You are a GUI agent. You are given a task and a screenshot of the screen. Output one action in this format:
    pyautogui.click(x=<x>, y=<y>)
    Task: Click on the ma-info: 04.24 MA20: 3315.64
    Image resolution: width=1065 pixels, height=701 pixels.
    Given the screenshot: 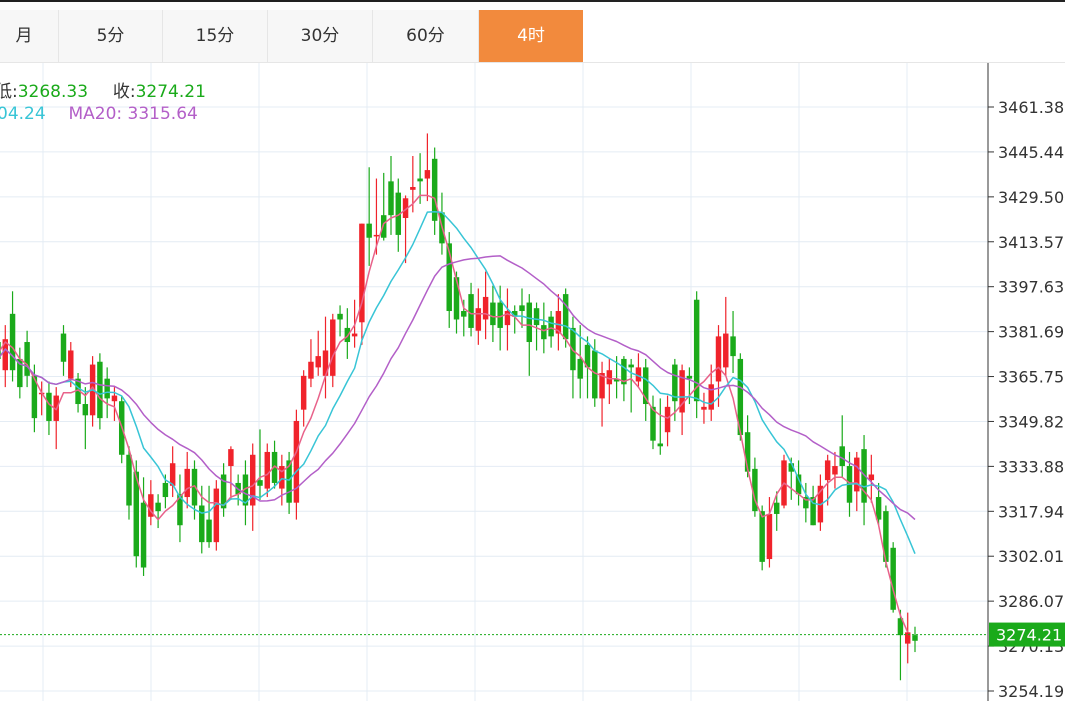 What is the action you would take?
    pyautogui.click(x=99, y=114)
    